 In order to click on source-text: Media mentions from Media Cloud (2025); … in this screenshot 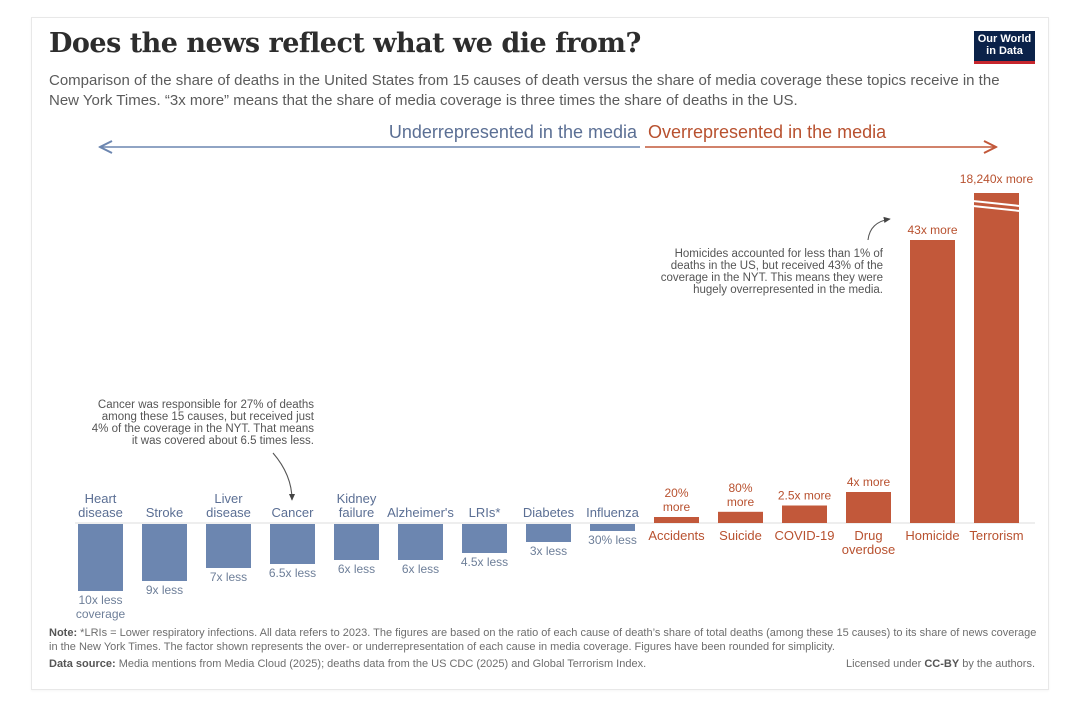, I will do `click(381, 664)`.